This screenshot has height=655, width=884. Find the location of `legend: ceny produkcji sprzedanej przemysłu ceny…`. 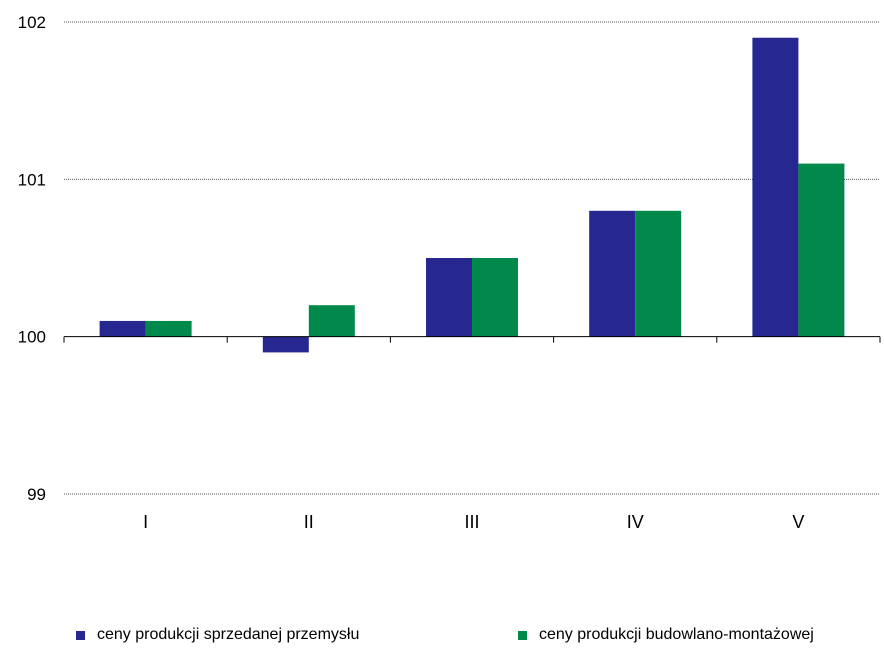

legend: ceny produkcji sprzedanej przemysłu ceny… is located at coordinates (442, 637).